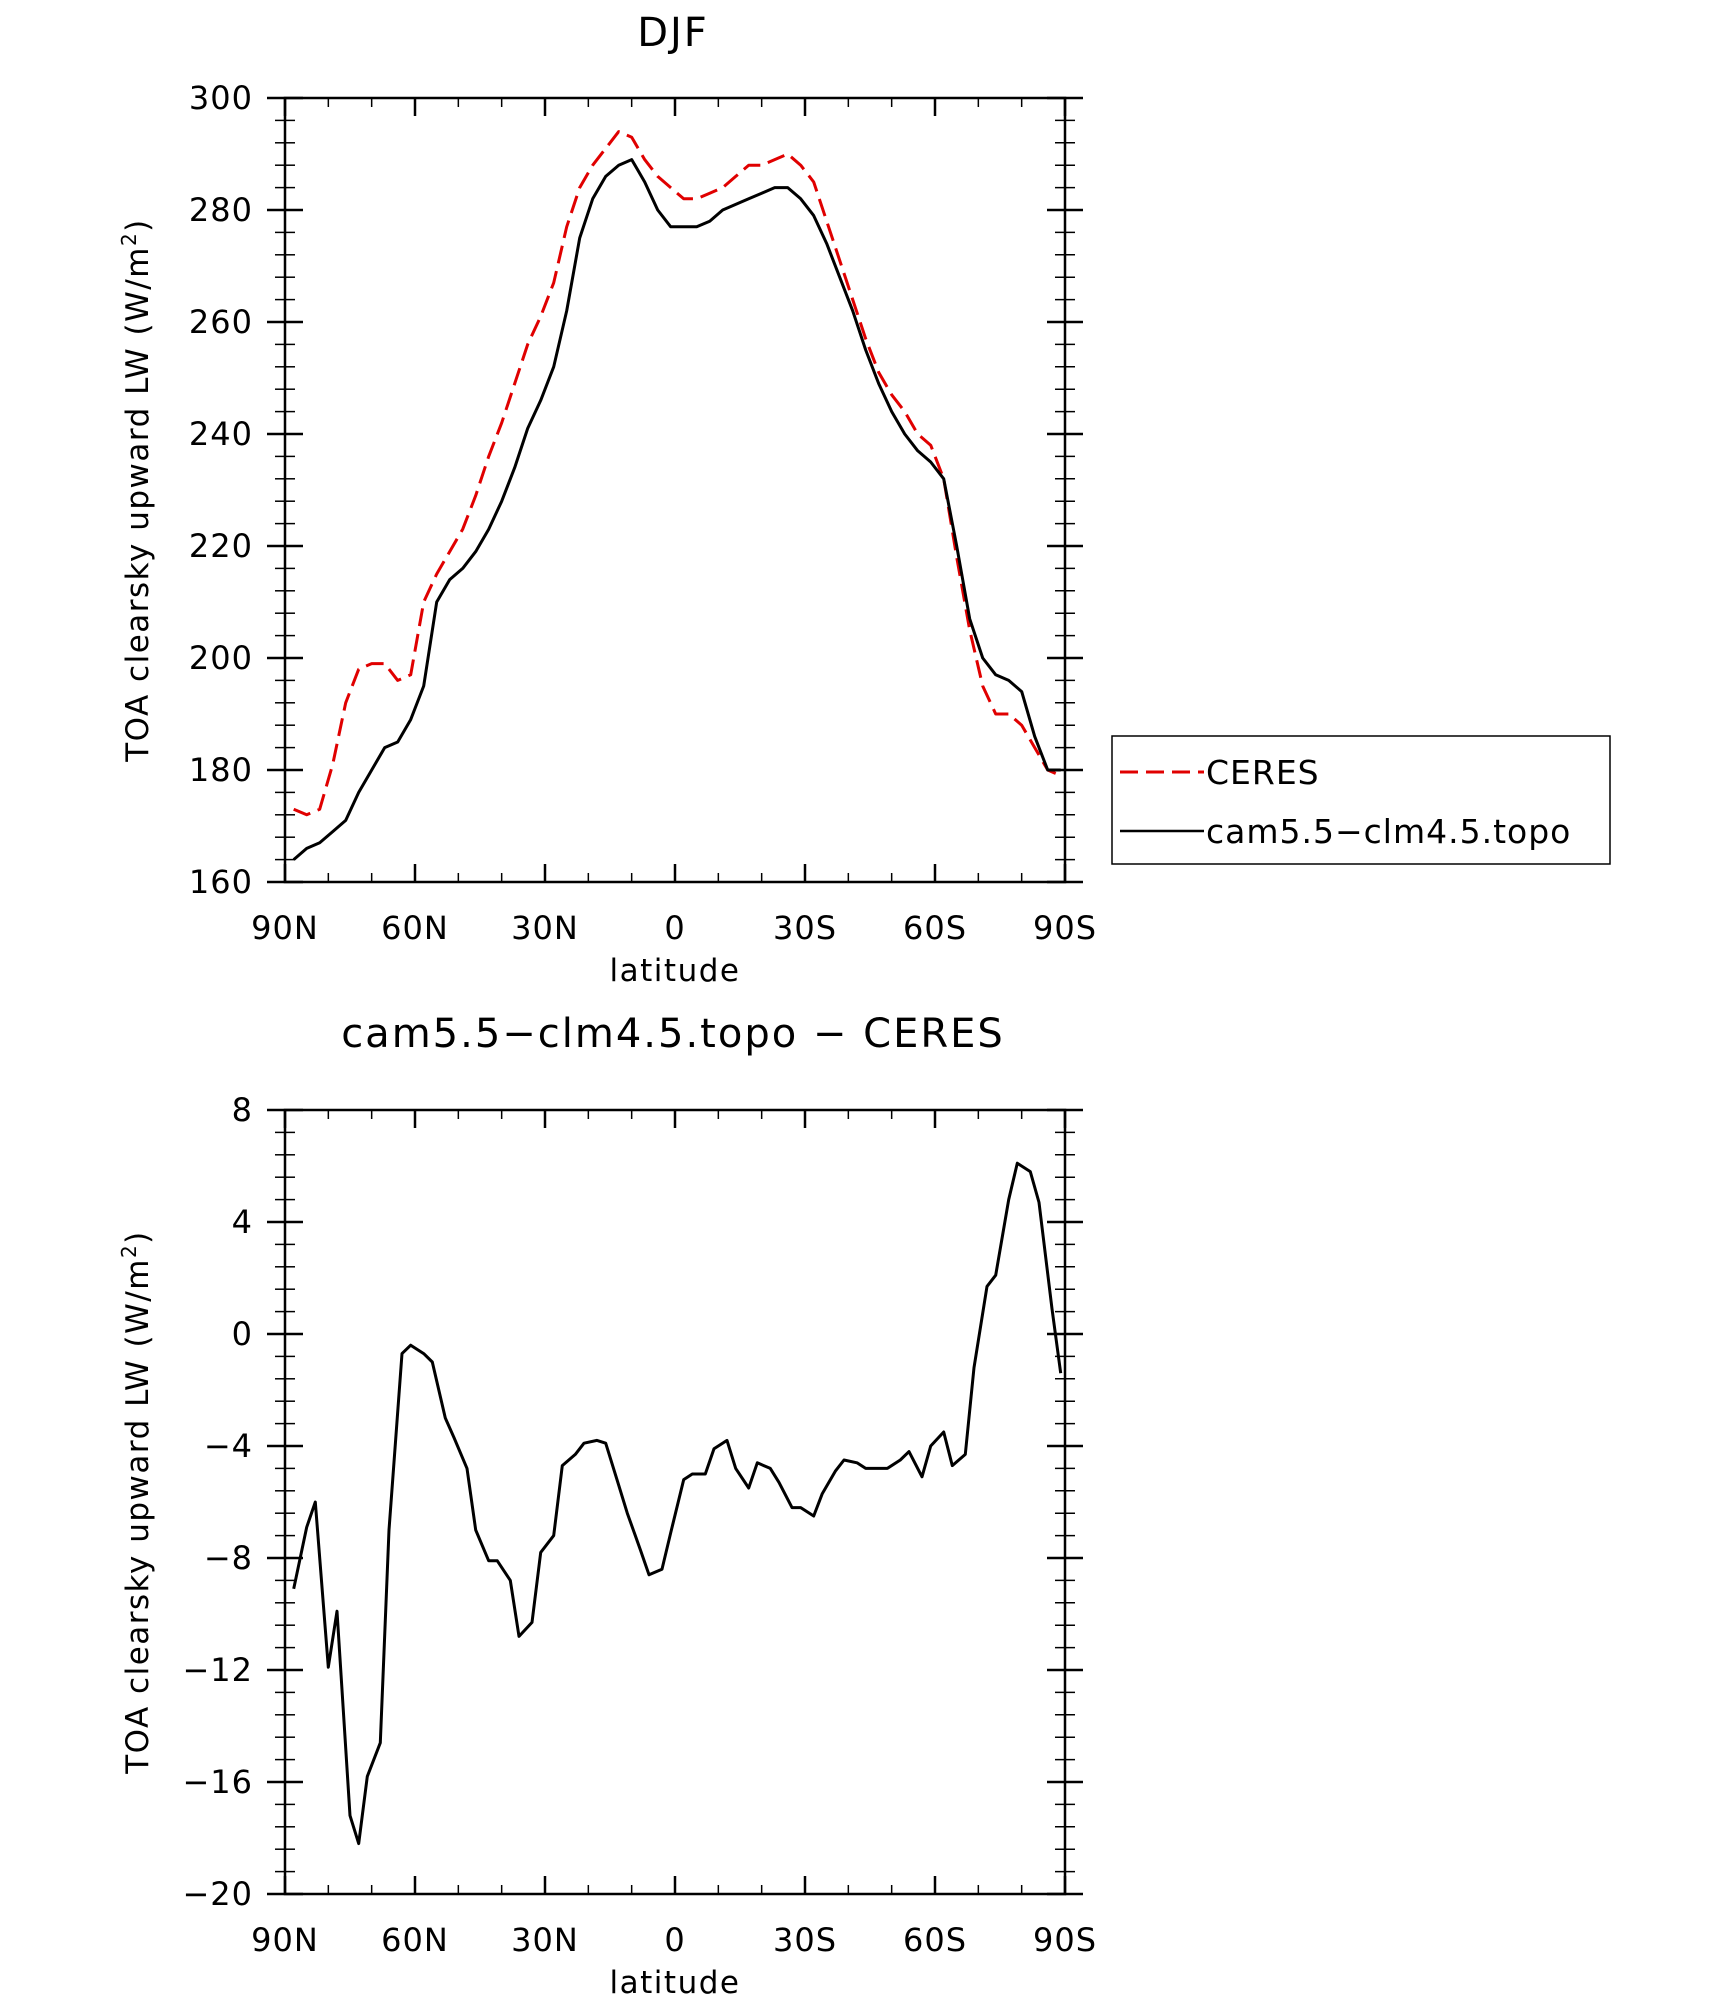  I want to click on legend: CERES cam5.5−clm4.5.topo, so click(1361, 800).